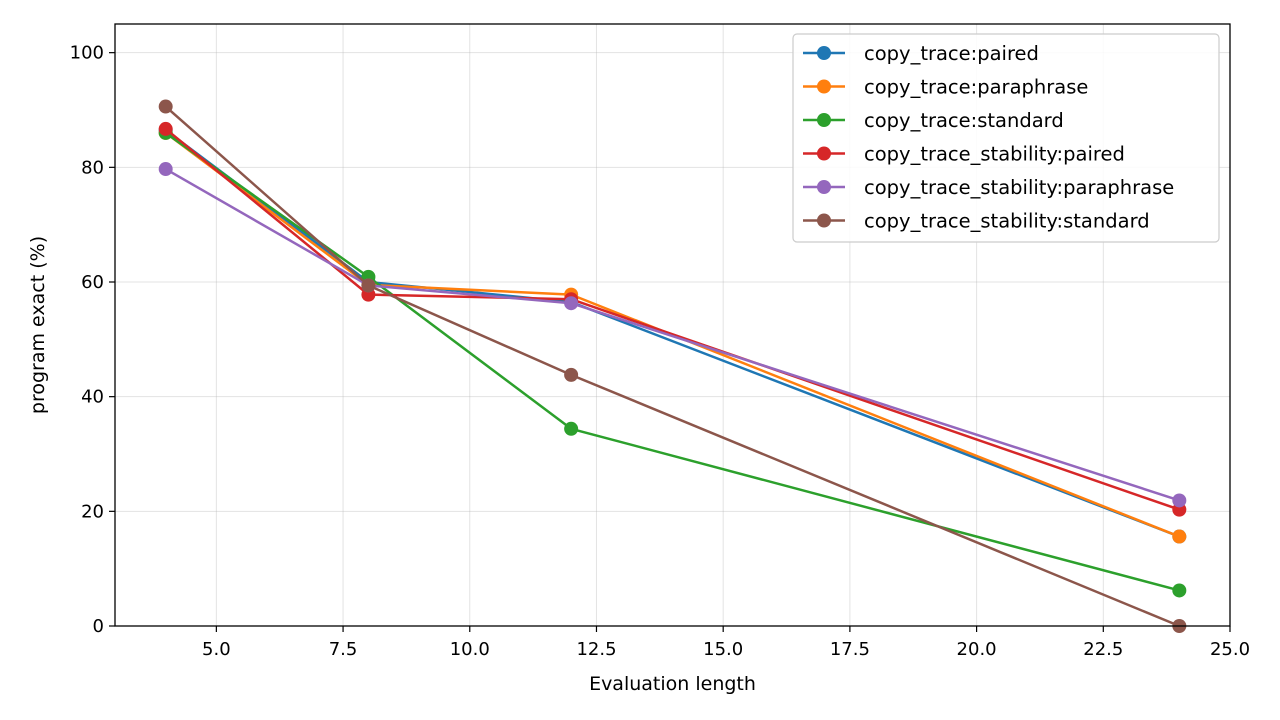 The width and height of the screenshot is (1280, 720). I want to click on y-tick-label: 60, so click(92, 282).